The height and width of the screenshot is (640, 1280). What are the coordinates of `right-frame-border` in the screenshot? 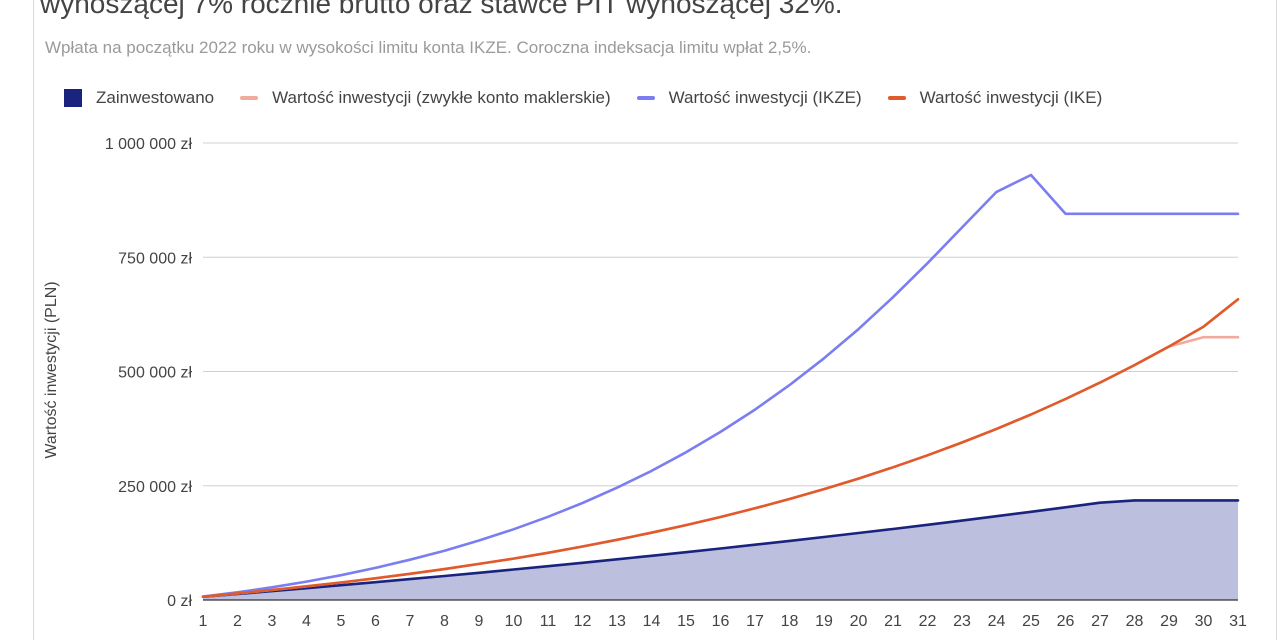 It's located at (1276, 320).